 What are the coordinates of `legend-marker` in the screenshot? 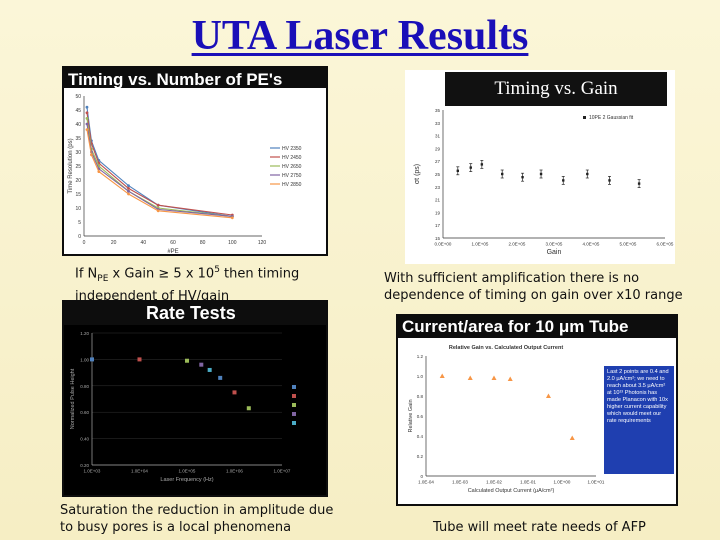 It's located at (584, 117).